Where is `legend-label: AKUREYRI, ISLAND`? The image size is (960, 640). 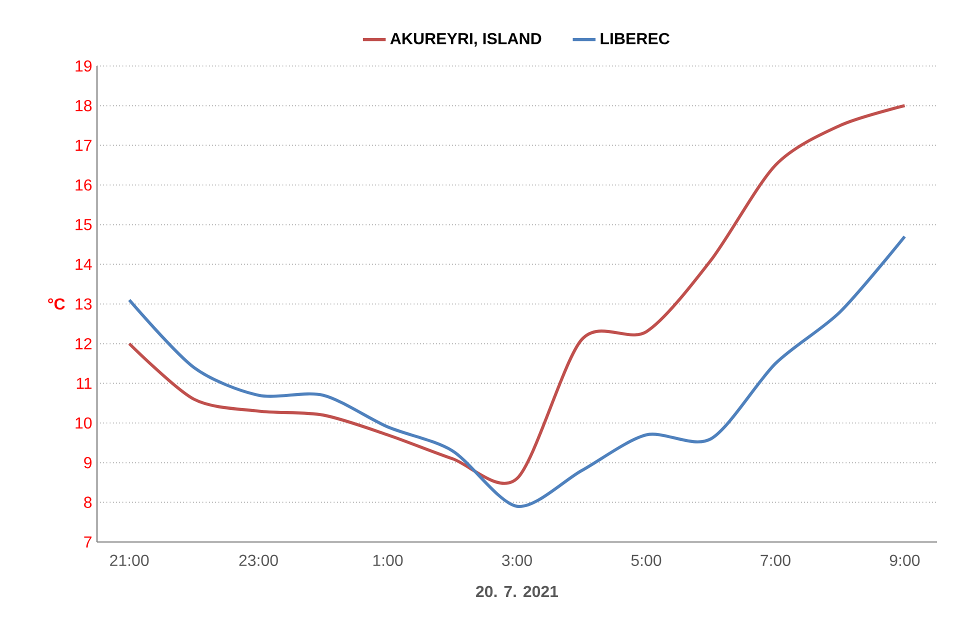 legend-label: AKUREYRI, ISLAND is located at coordinates (466, 39).